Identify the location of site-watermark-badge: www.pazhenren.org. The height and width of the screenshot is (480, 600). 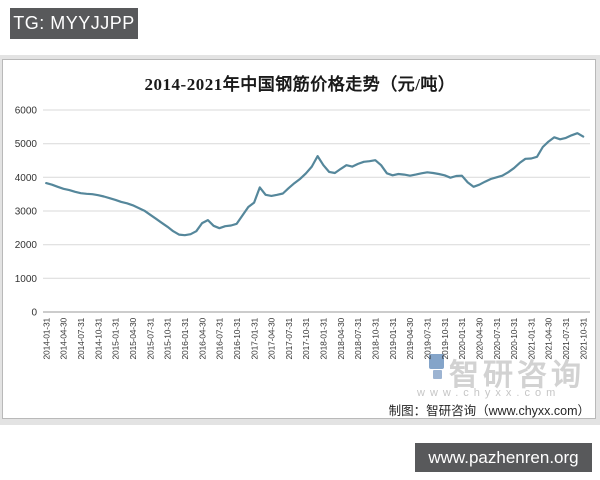
(503, 457).